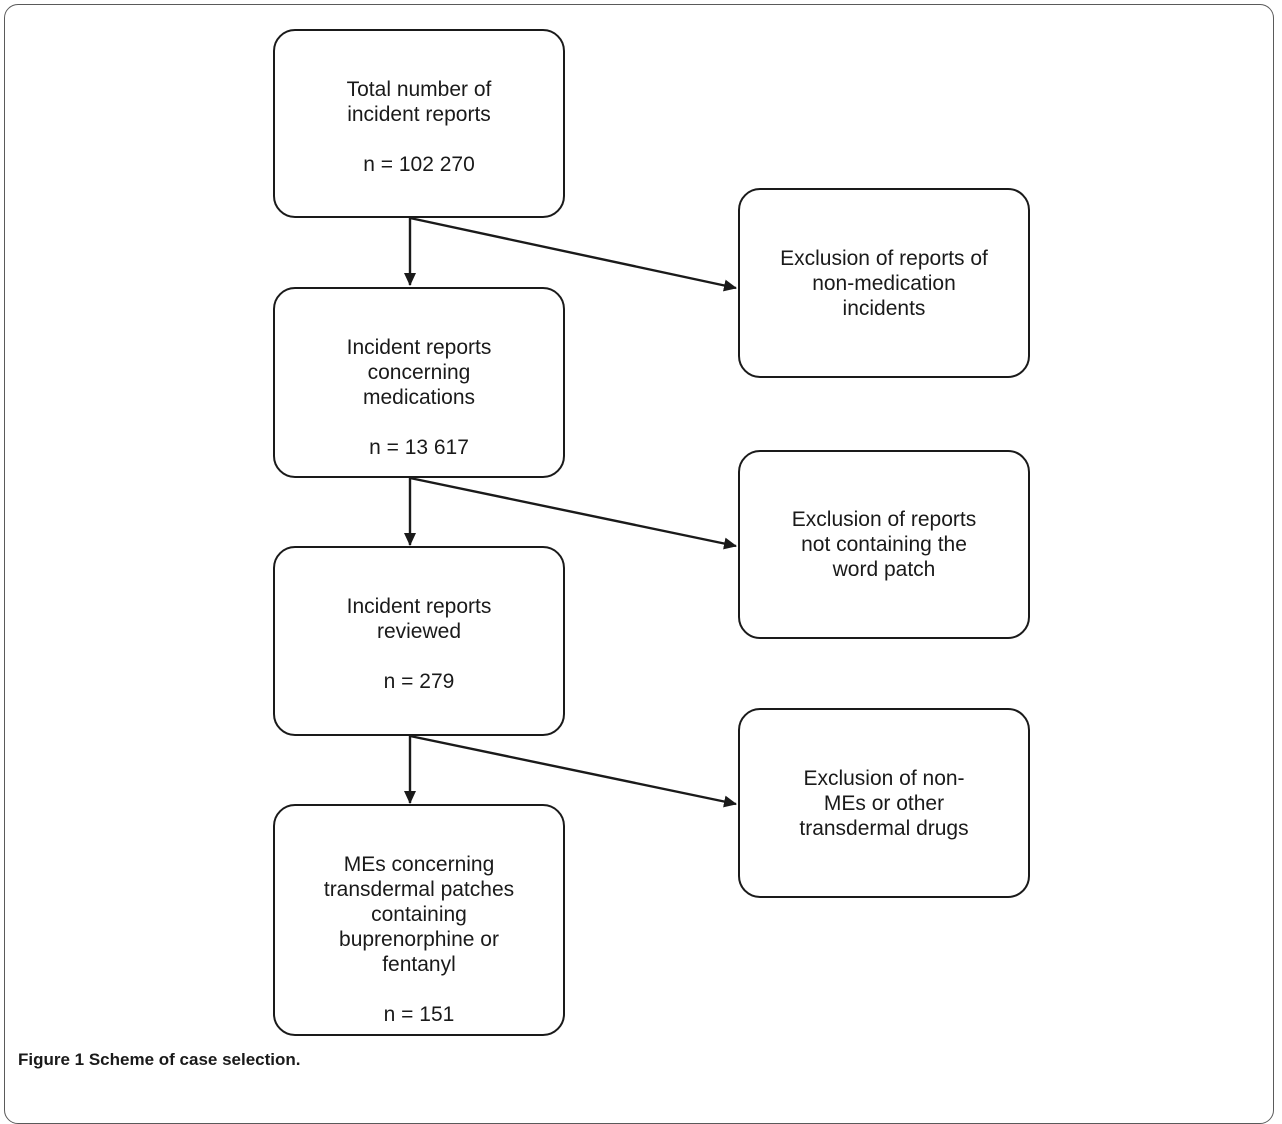 Image resolution: width=1282 pixels, height=1124 pixels. What do you see at coordinates (419, 1014) in the screenshot?
I see `step-final-mes-count: n = 151` at bounding box center [419, 1014].